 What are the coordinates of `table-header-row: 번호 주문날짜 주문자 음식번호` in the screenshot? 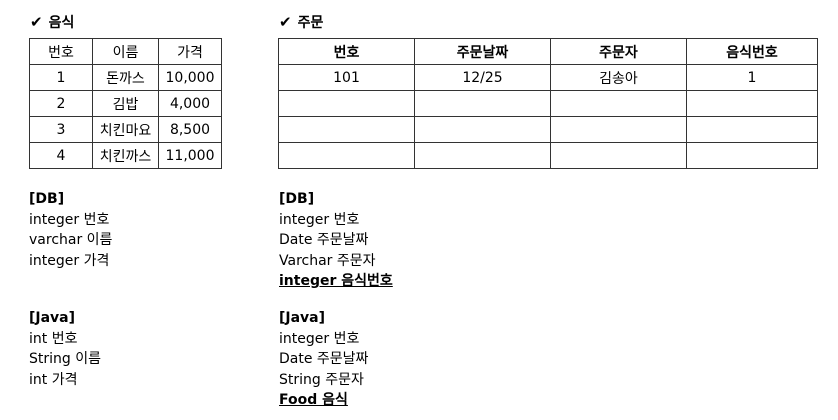 It's located at (548, 51).